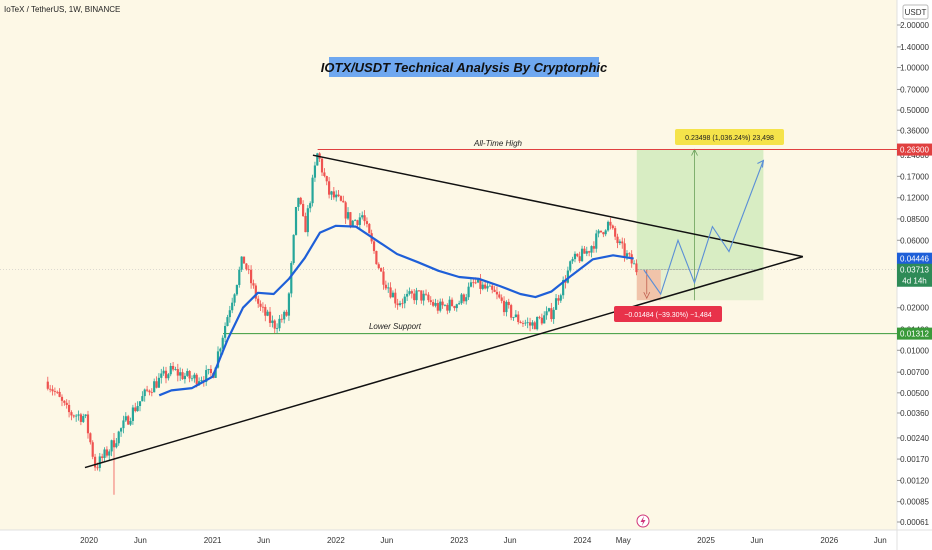 This screenshot has width=932, height=550. I want to click on x-tick-label-6: 2023, so click(459, 540).